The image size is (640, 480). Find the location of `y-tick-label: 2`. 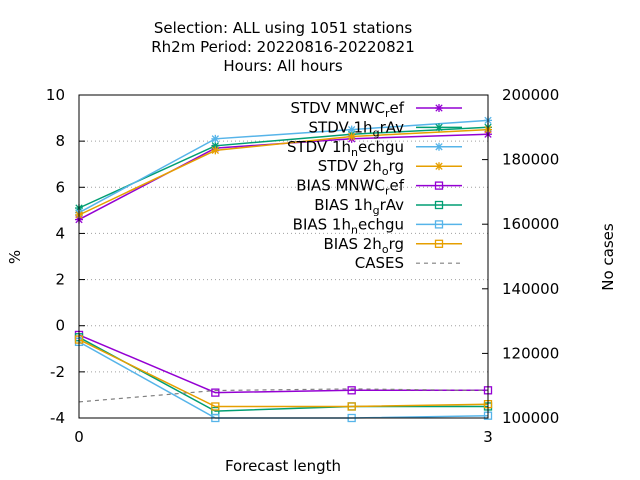

y-tick-label: 2 is located at coordinates (60, 280).